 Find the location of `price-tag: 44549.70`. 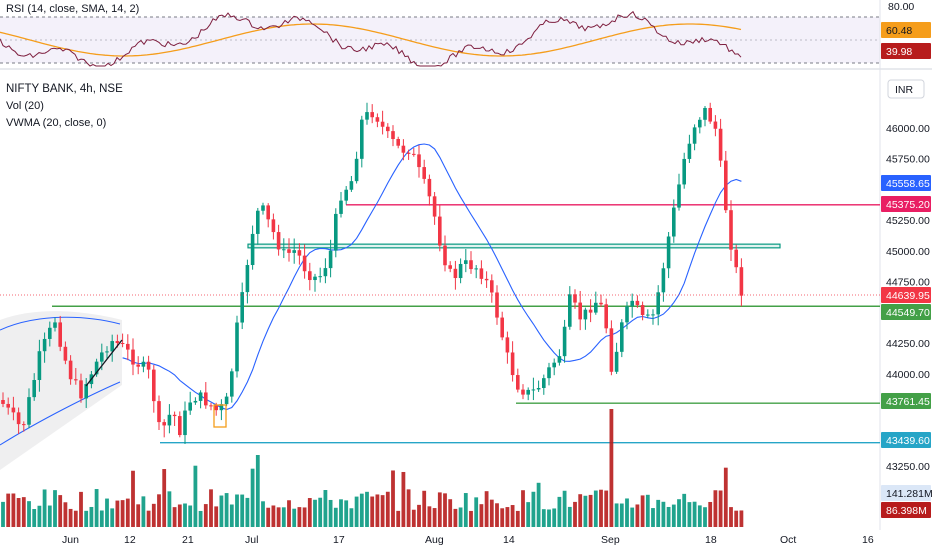

price-tag: 44549.70 is located at coordinates (906, 312).